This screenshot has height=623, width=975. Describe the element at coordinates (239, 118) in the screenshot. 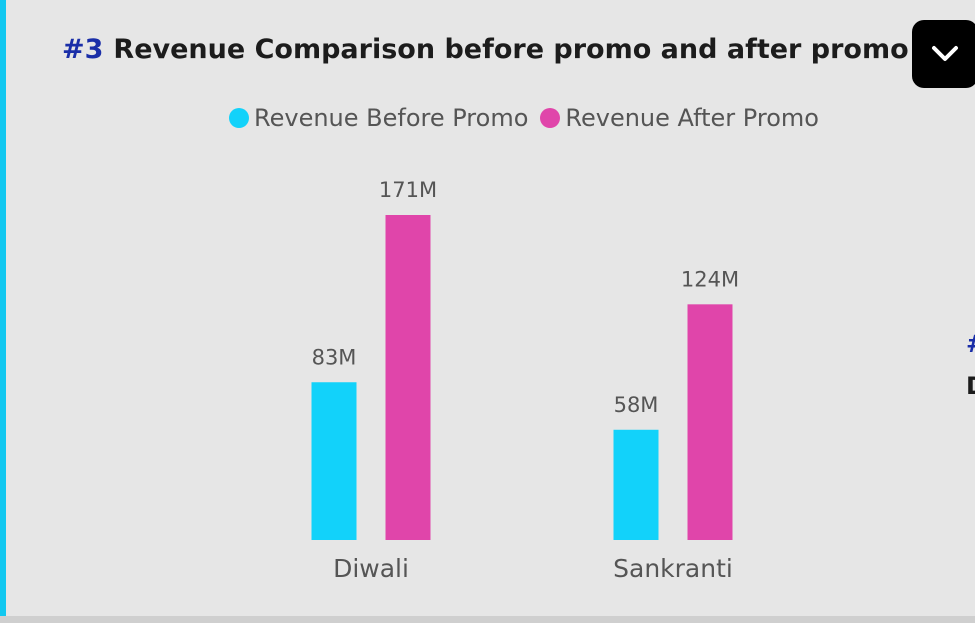

I see `legend-dot-before` at that location.